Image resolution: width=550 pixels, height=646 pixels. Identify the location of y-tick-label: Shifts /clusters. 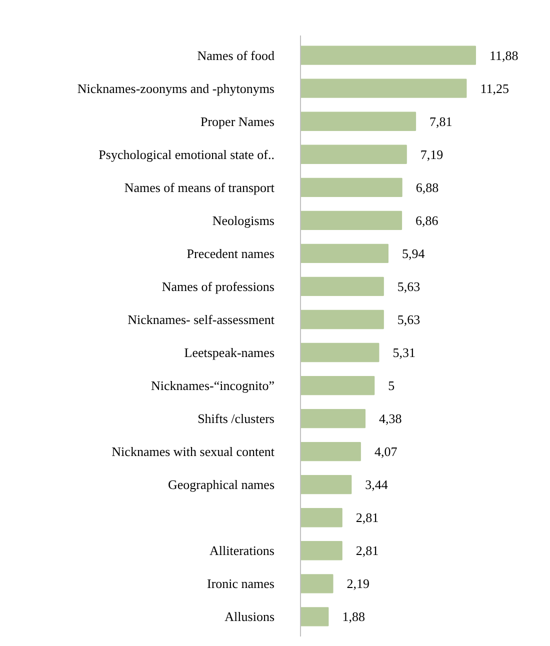
(236, 418).